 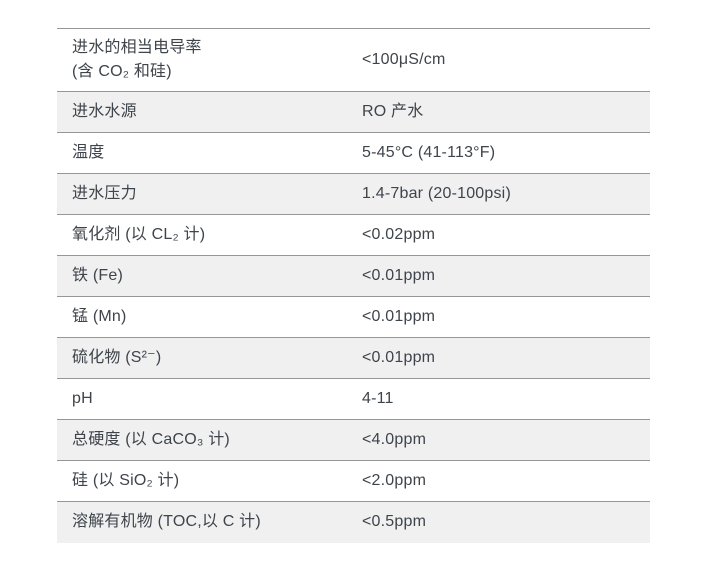 I want to click on spec-parameter-label: pH, so click(x=82, y=398).